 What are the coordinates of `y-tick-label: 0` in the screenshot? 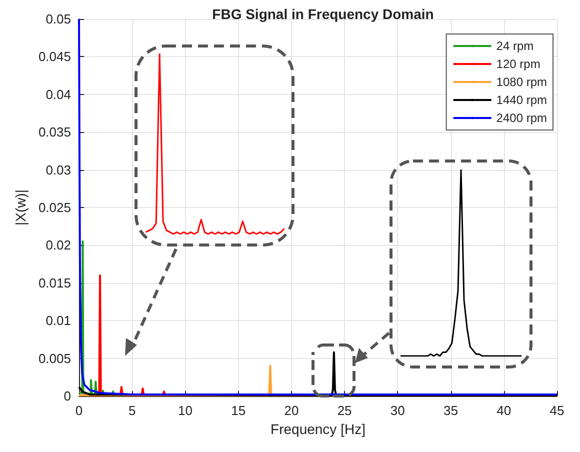 It's located at (67, 396).